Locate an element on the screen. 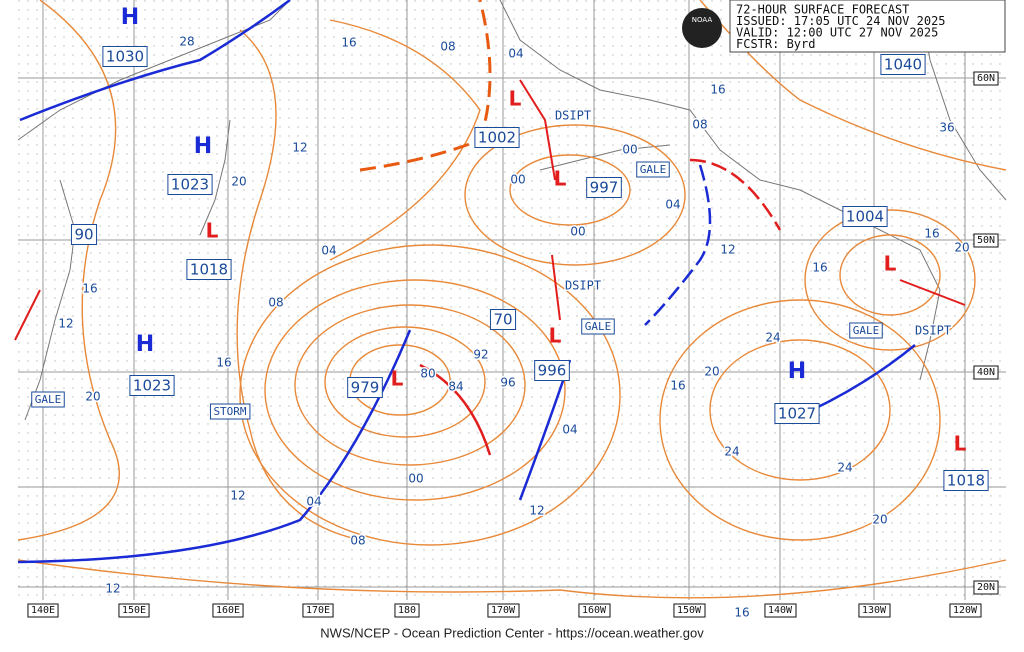  low-letter: L is located at coordinates (555, 336).